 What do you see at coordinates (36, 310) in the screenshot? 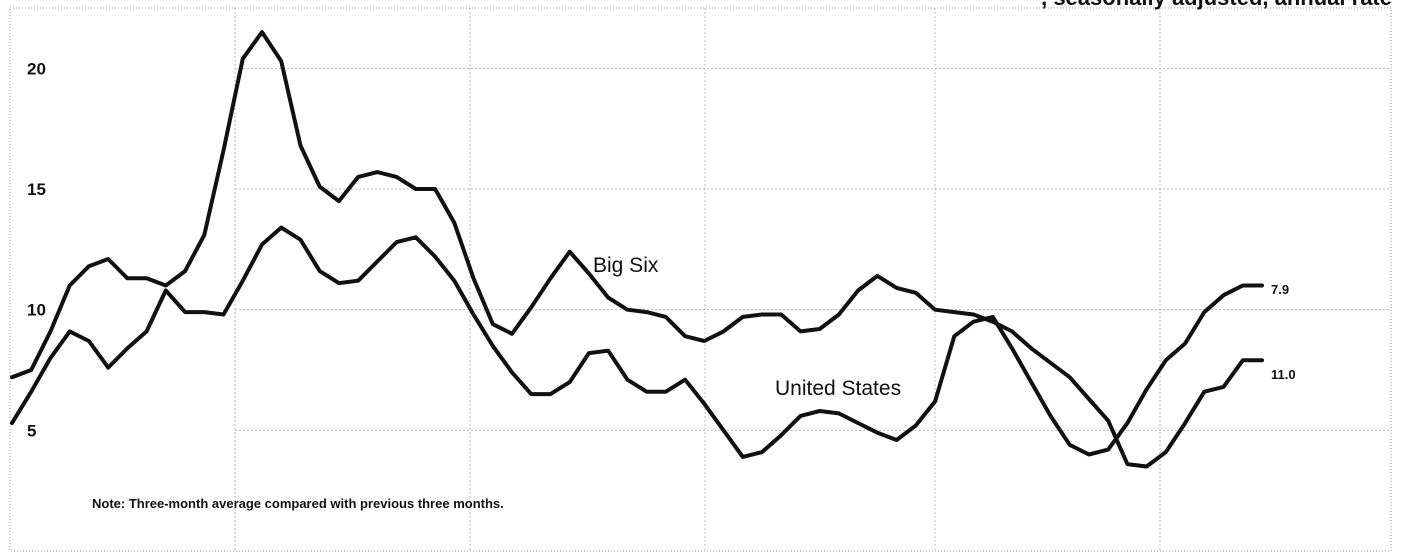
I see `y-tick-label: 10` at bounding box center [36, 310].